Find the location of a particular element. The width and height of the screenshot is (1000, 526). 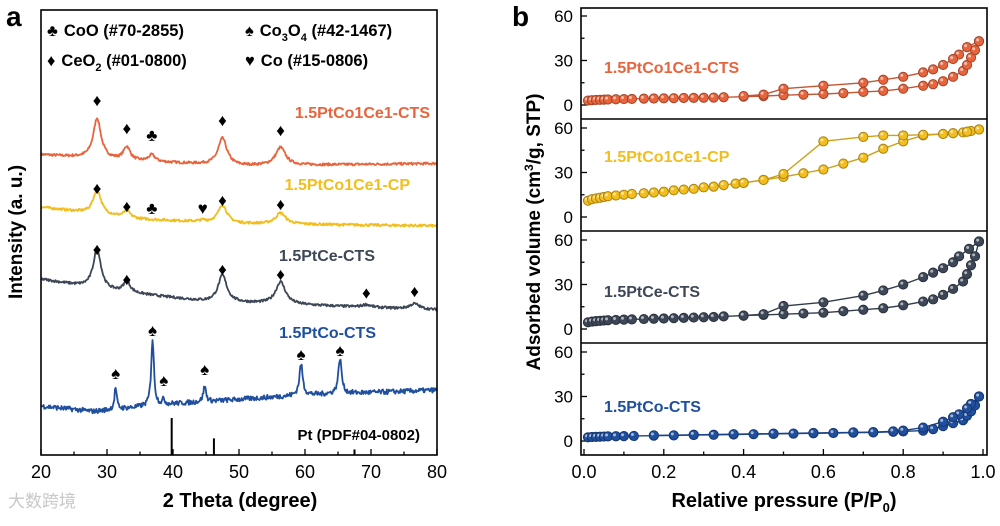

isotherm-1.5PtCe-CTS is located at coordinates (783, 282).